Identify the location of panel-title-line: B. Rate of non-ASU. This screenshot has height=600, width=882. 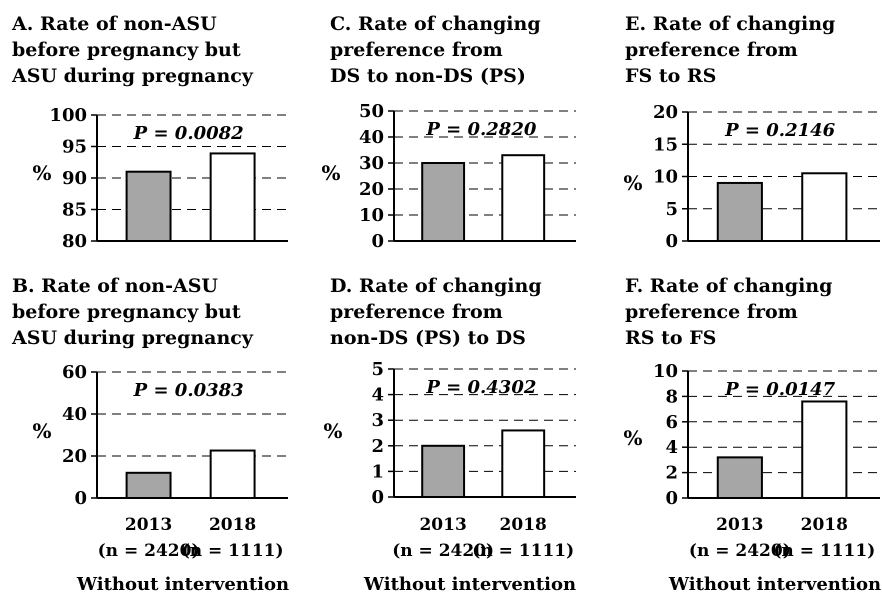
(115, 286).